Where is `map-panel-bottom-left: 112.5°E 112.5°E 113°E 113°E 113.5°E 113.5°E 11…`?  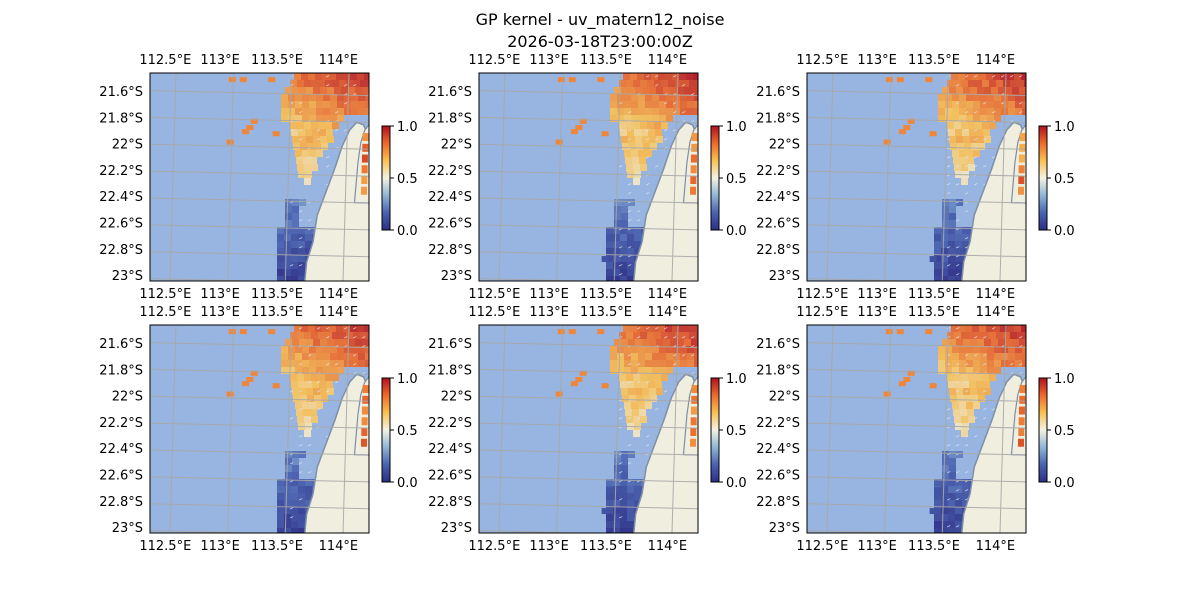 map-panel-bottom-left: 112.5°E 112.5°E 113°E 113°E 113.5°E 113.5°E 11… is located at coordinates (258, 429).